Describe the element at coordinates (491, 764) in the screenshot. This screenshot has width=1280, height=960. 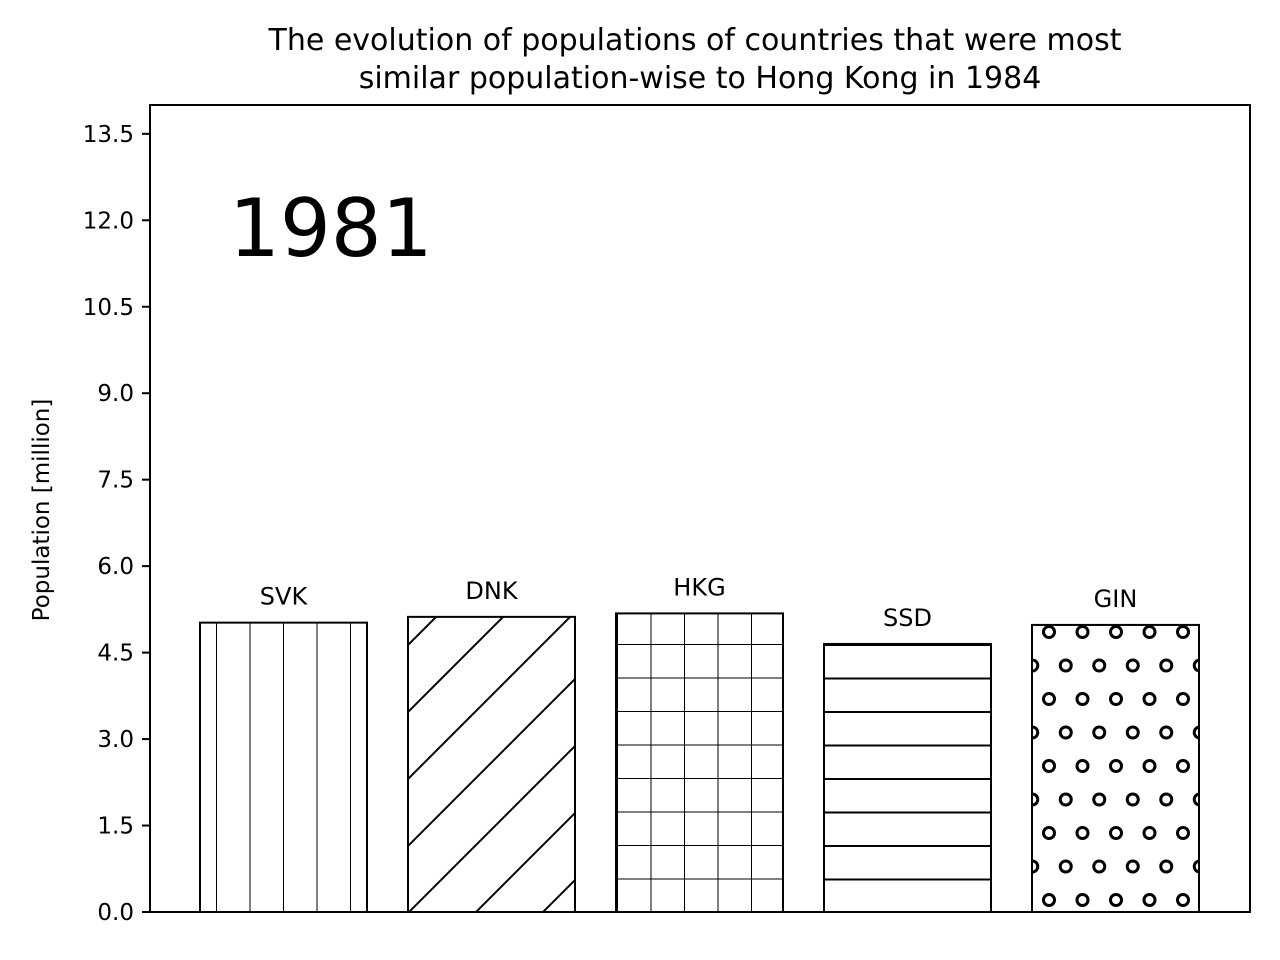
I see `bar-dnk` at that location.